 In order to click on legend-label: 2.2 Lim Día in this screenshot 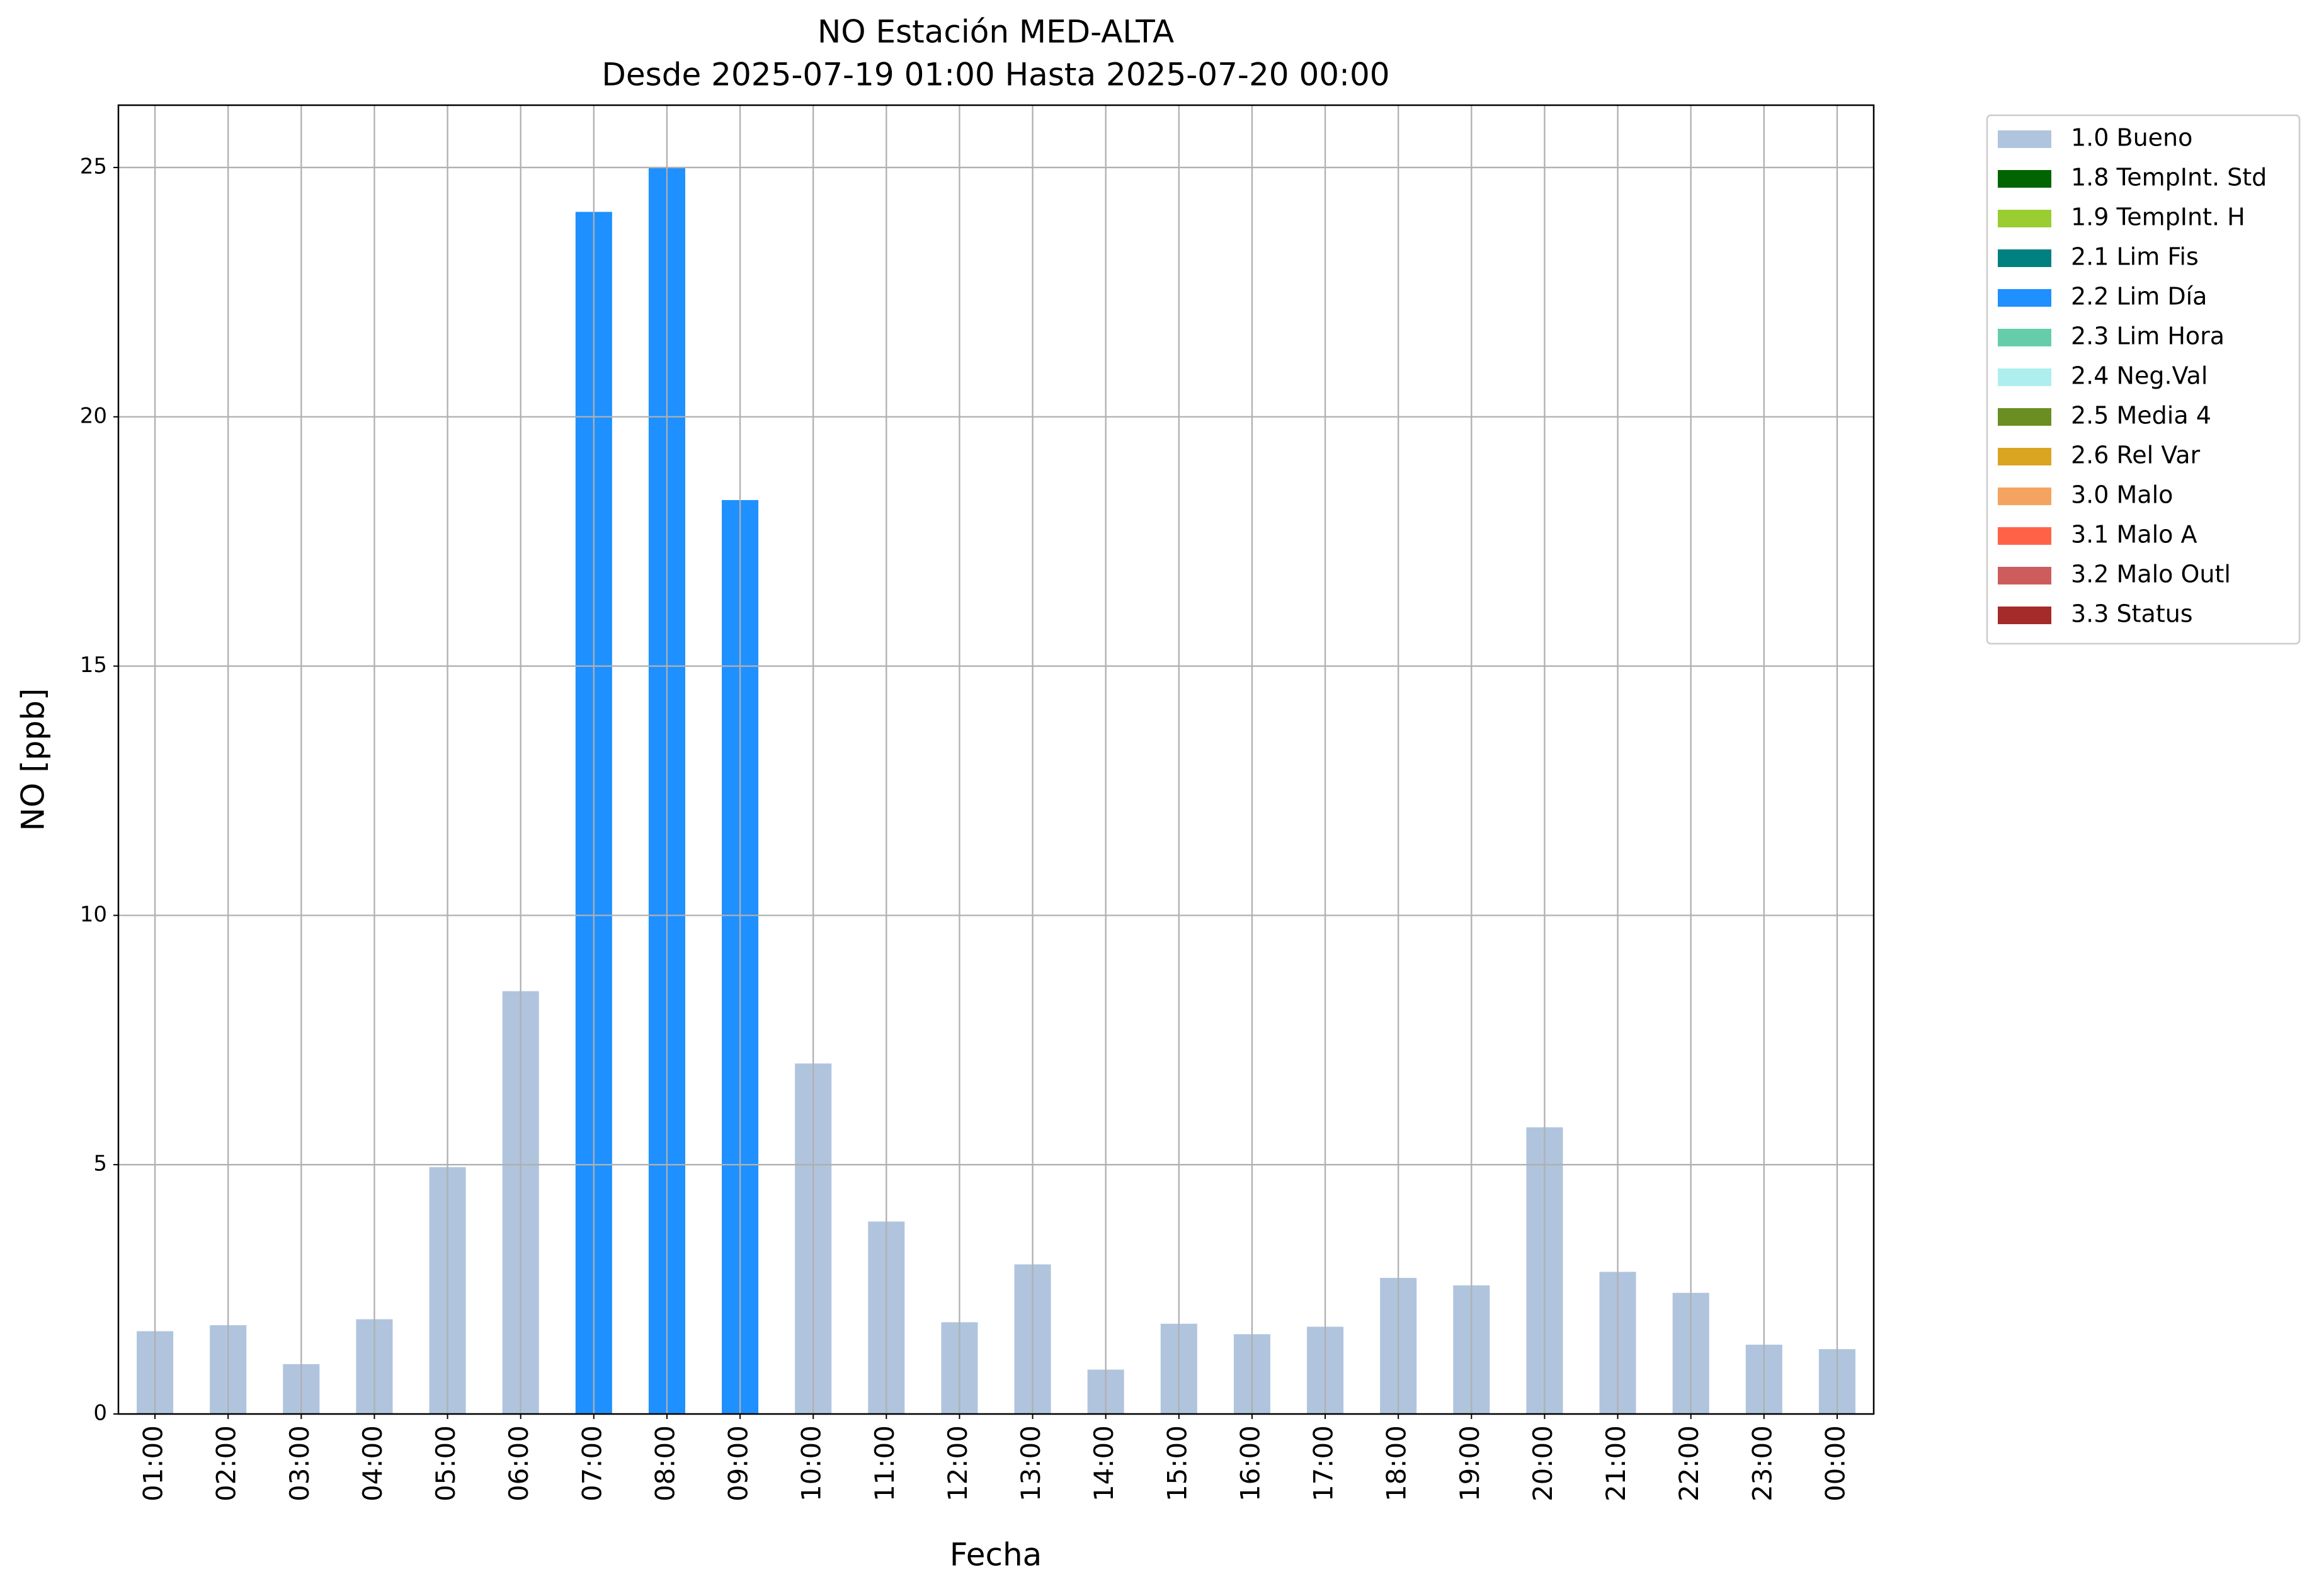, I will do `click(2139, 297)`.